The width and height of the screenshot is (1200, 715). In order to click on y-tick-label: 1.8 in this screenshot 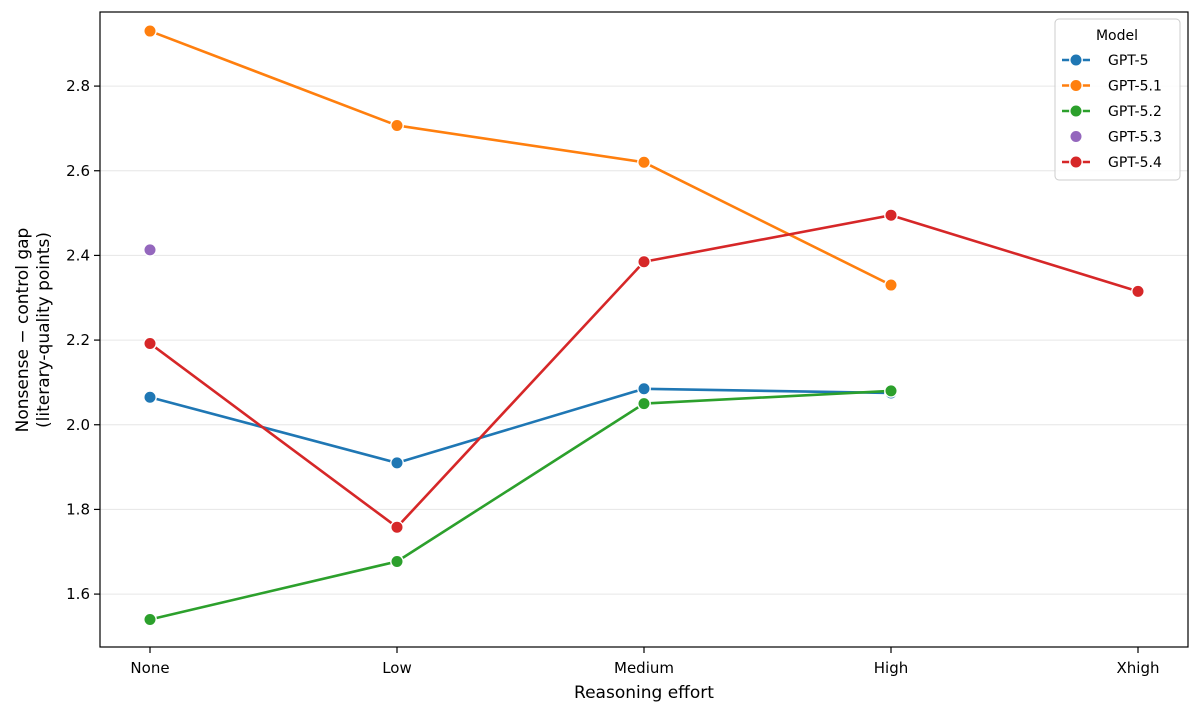, I will do `click(78, 509)`.